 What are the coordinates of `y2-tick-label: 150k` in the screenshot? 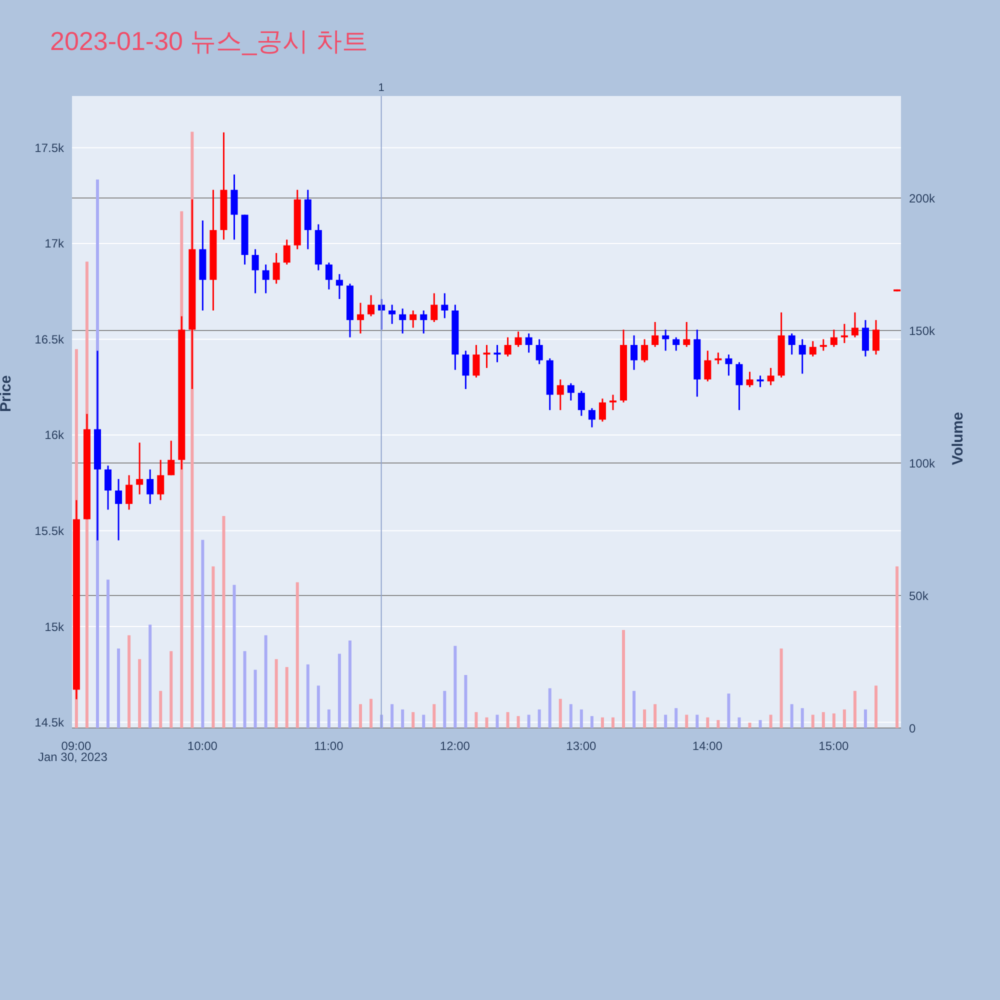 It's located at (922, 331).